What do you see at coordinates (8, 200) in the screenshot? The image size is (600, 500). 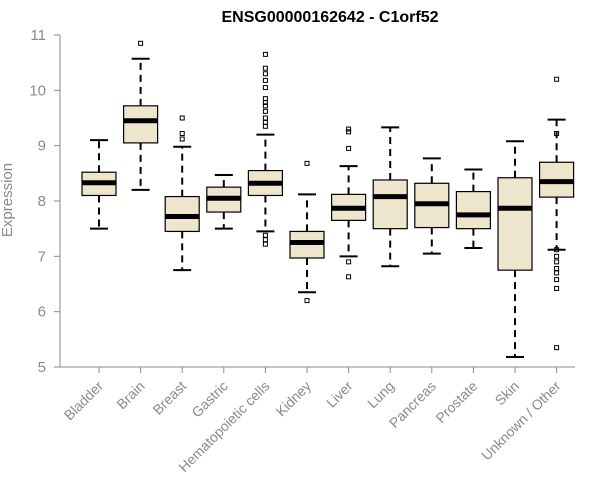 I see `y-axis-label: Expression` at bounding box center [8, 200].